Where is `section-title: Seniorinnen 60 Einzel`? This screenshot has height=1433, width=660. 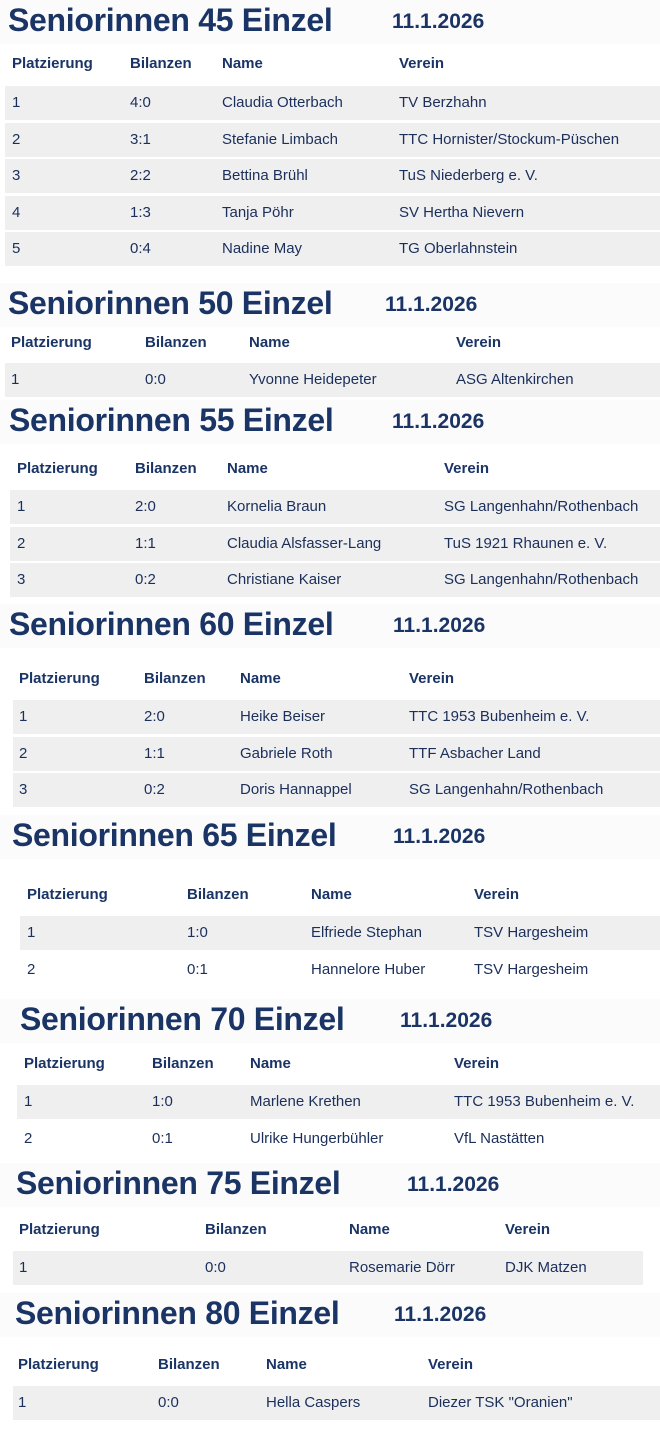
section-title: Seniorinnen 60 Einzel is located at coordinates (171, 624).